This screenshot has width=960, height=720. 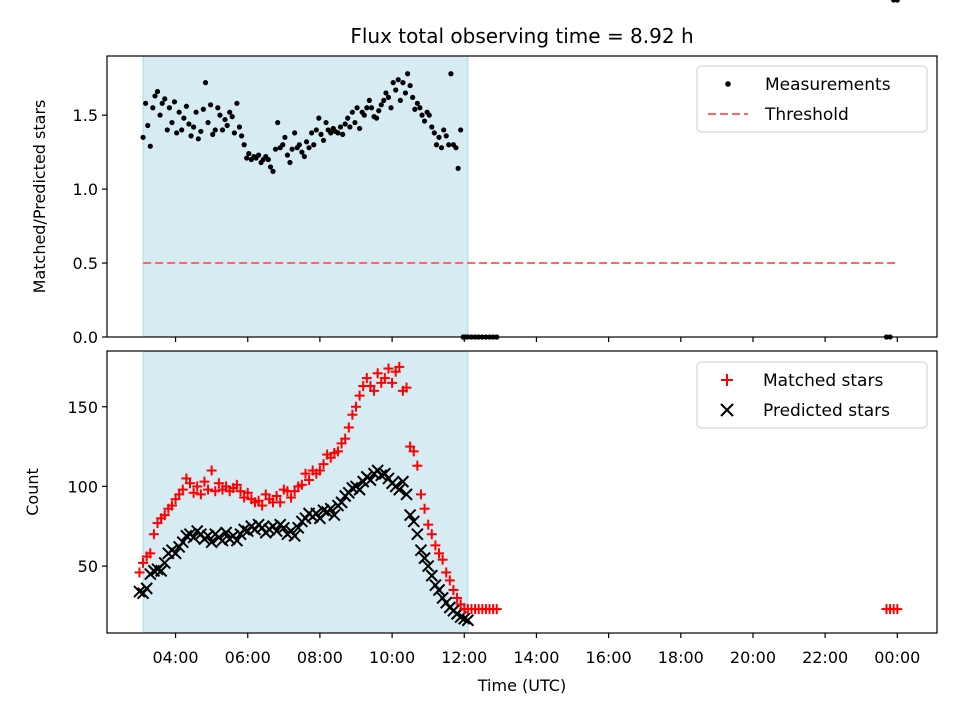 I want to click on top-legend-box, so click(x=812, y=99).